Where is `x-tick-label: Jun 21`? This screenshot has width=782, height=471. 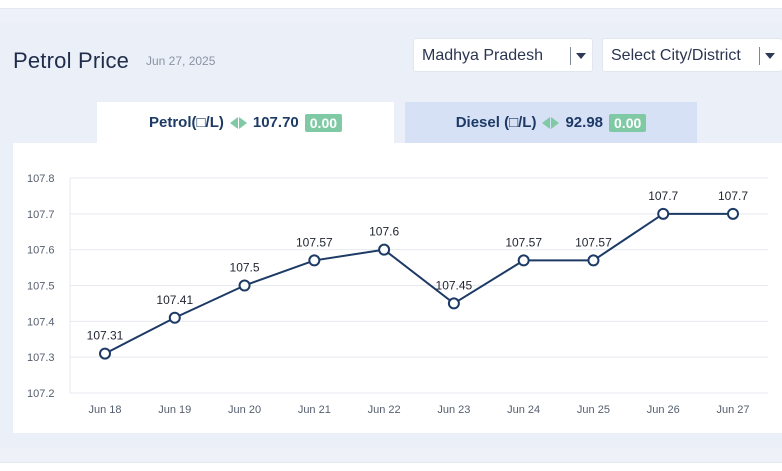 x-tick-label: Jun 21 is located at coordinates (314, 410).